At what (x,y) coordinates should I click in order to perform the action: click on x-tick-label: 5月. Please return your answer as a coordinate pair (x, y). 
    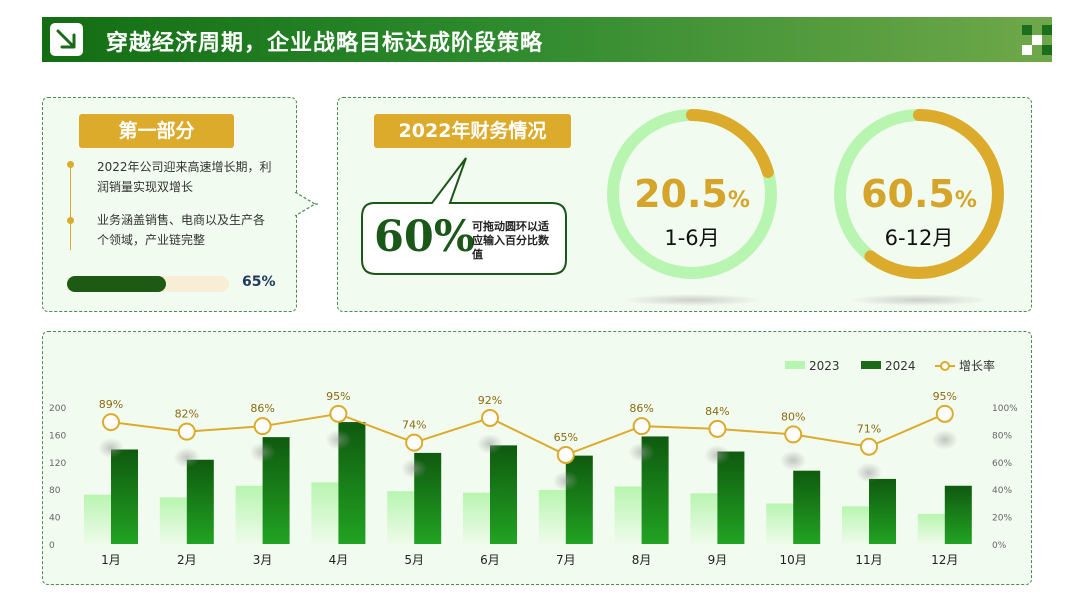
    Looking at the image, I should click on (414, 560).